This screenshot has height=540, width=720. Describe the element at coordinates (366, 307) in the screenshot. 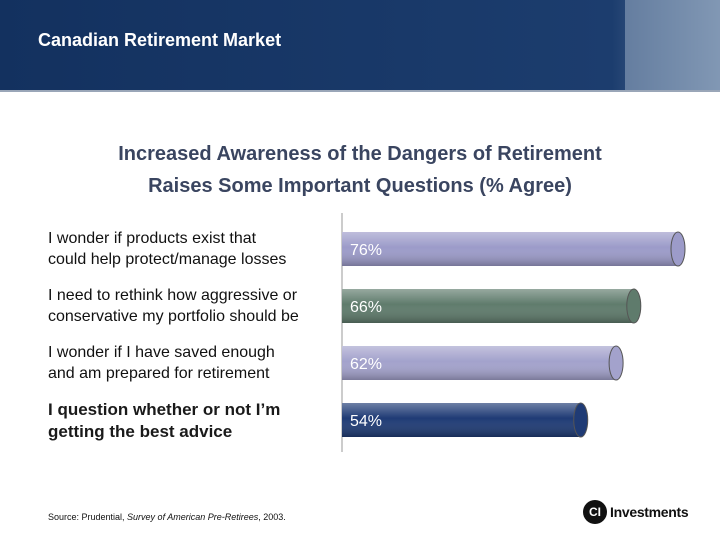

I see `value-label: 66%` at that location.